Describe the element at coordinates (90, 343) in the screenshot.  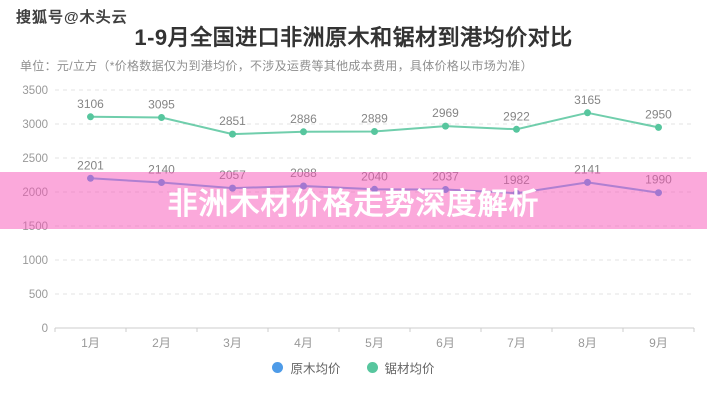
I see `svg-text: 1月` at that location.